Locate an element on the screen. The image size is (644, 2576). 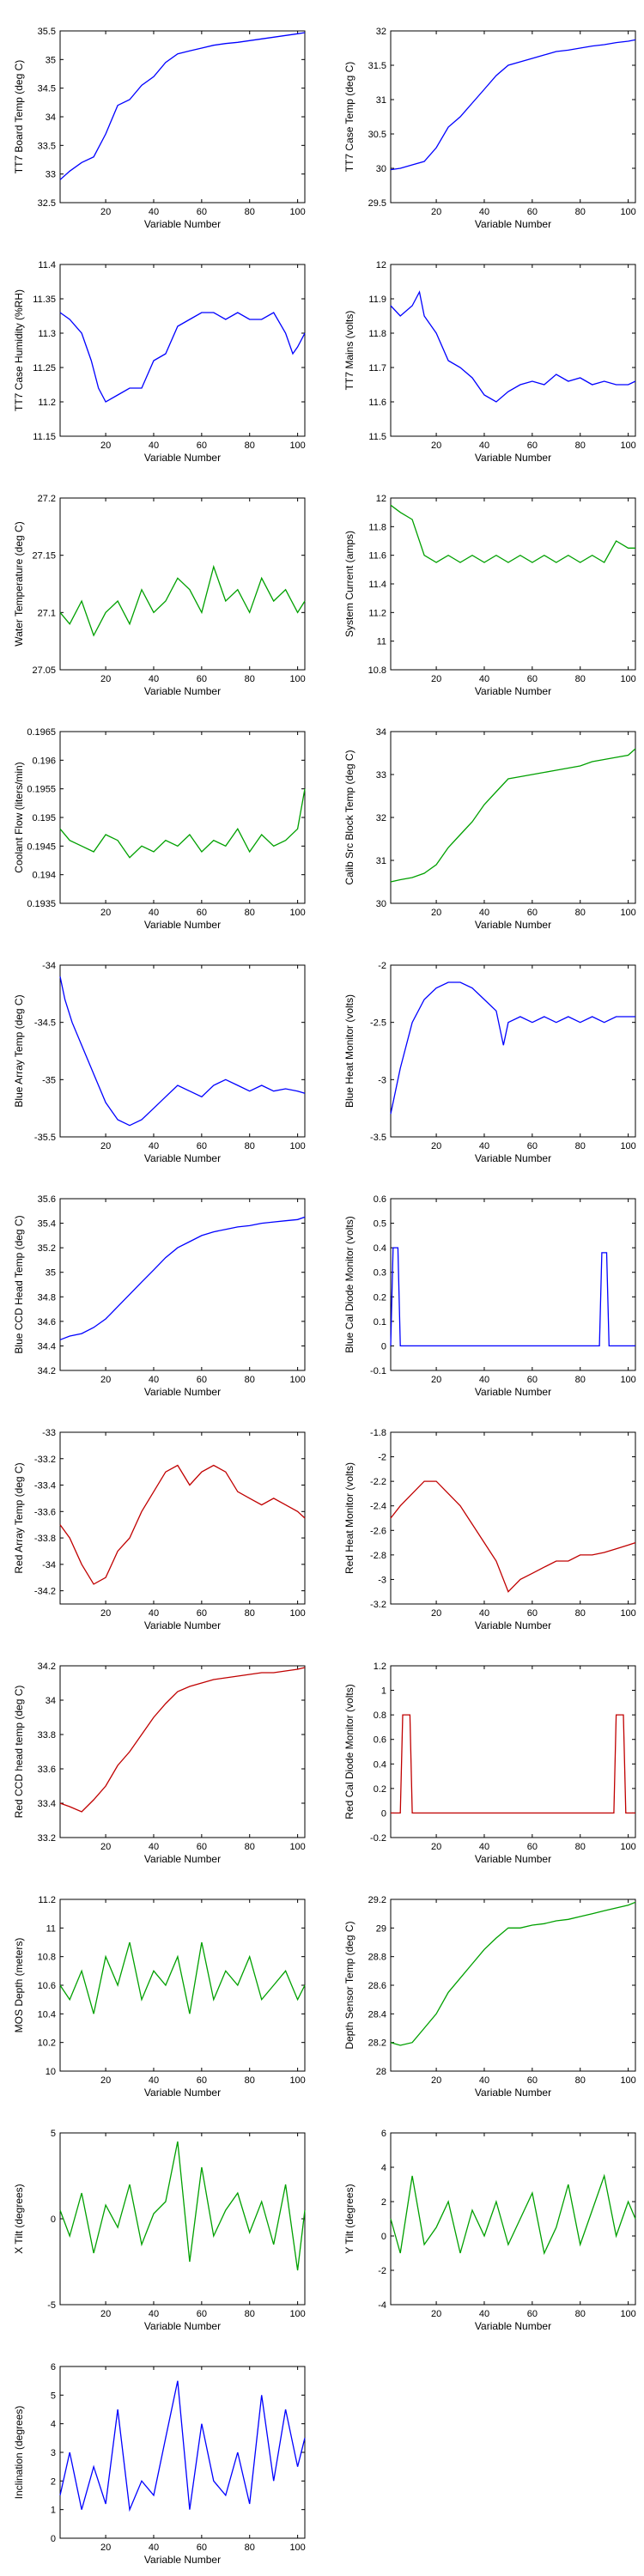
y-tick-label: -3.5 is located at coordinates (378, 1138).